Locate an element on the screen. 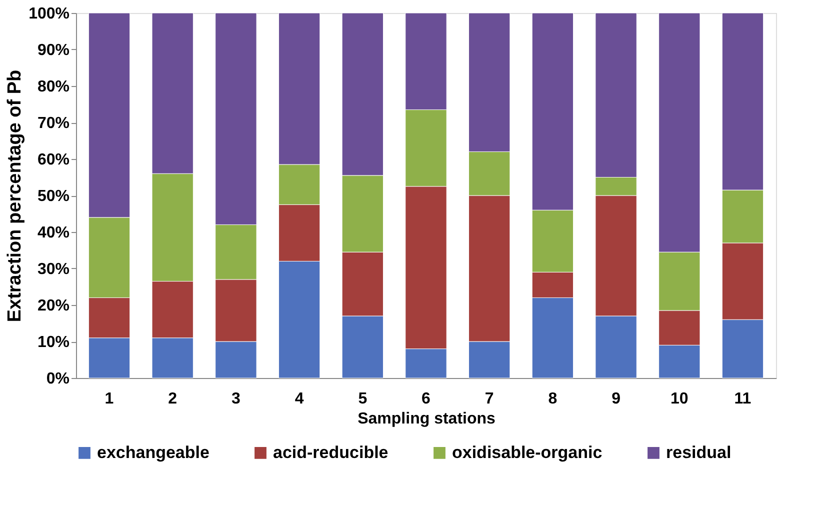 The width and height of the screenshot is (832, 505). y-tick-label: 70% is located at coordinates (53, 123).